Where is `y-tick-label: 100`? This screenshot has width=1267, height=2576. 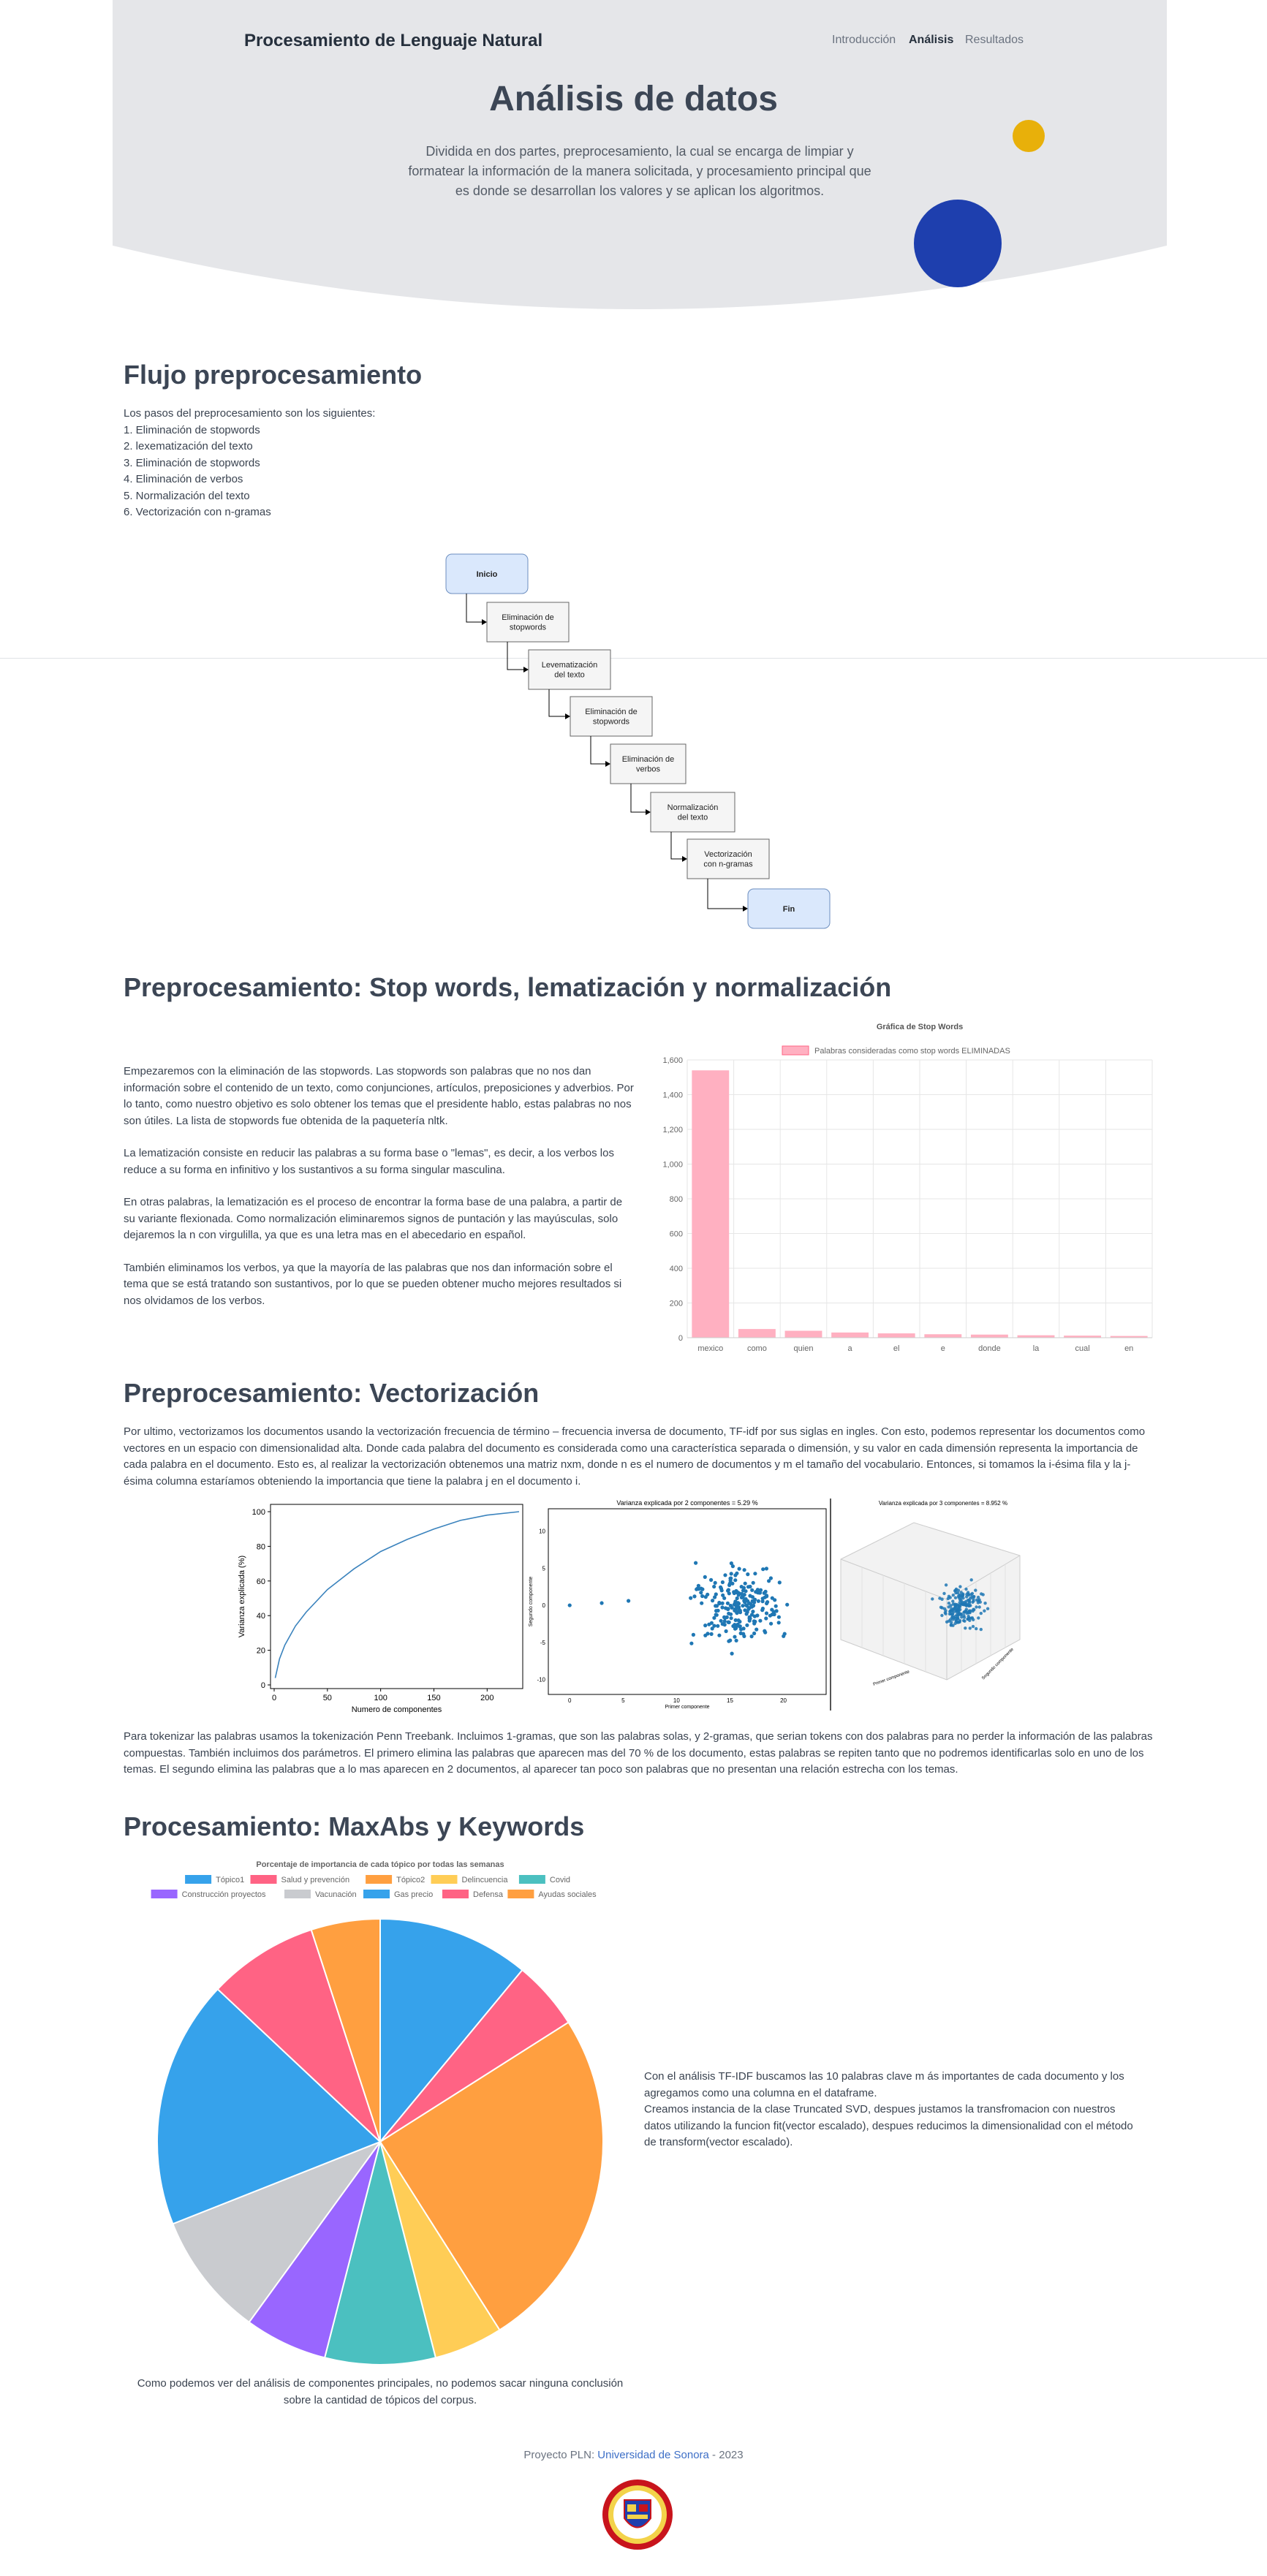 y-tick-label: 100 is located at coordinates (258, 1512).